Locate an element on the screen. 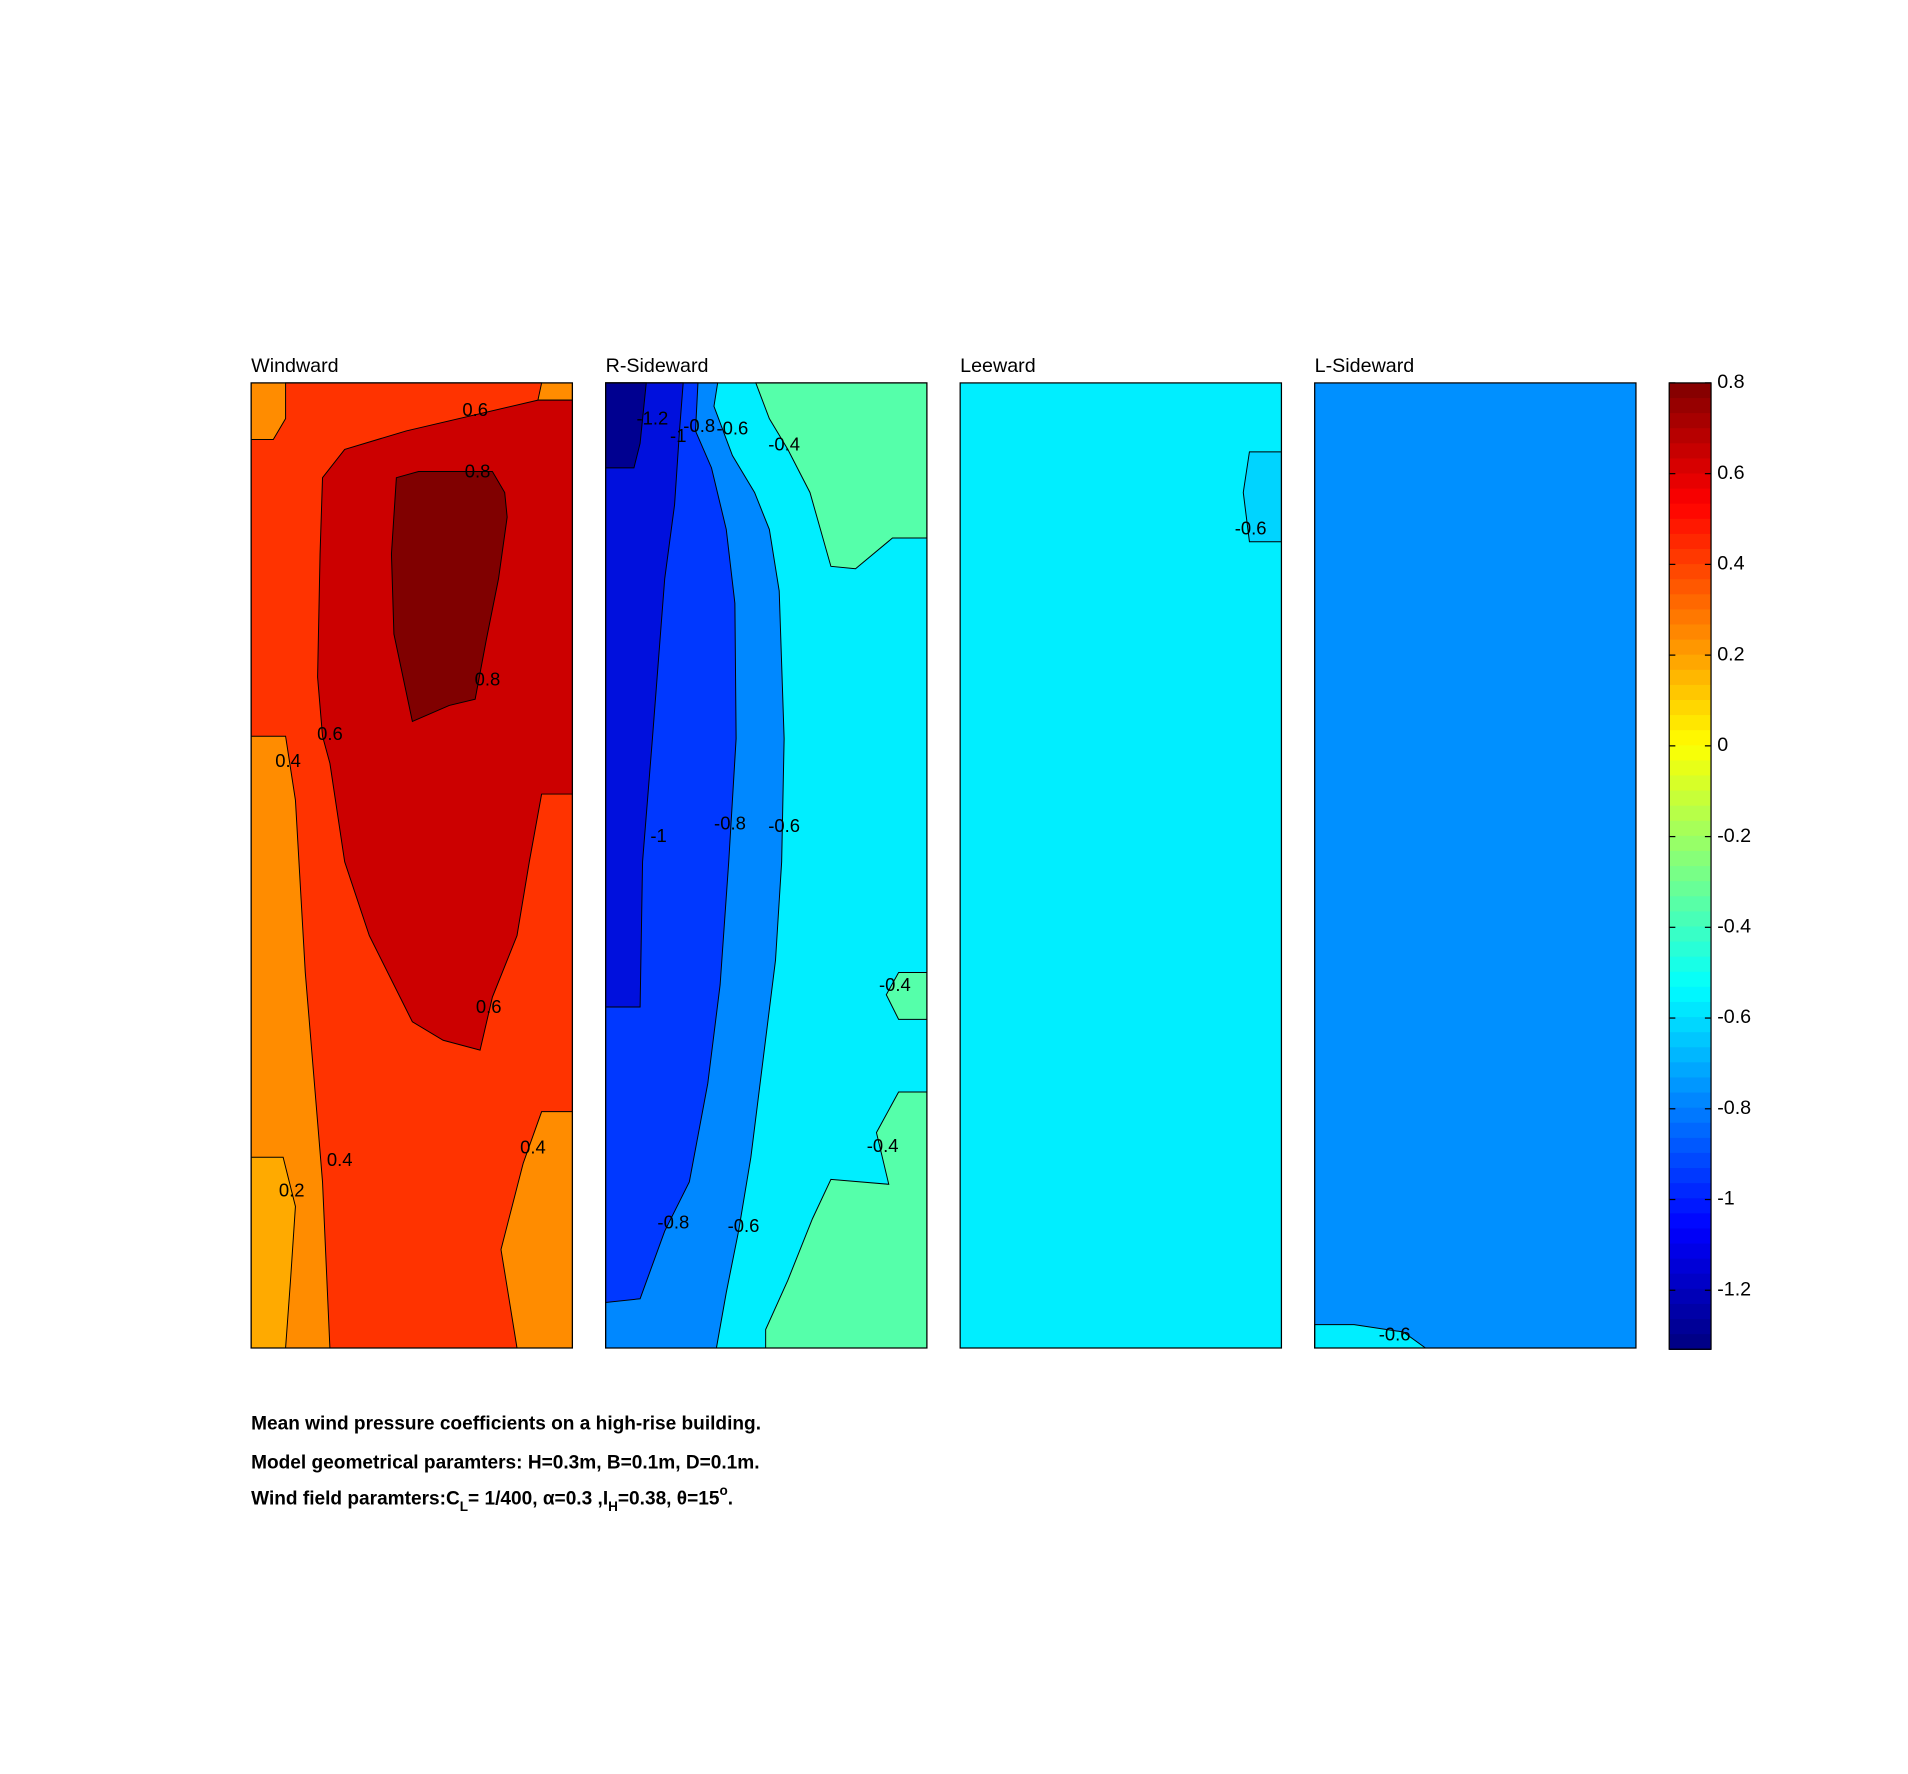  colorbar-tick-label: -1 is located at coordinates (1726, 1199).